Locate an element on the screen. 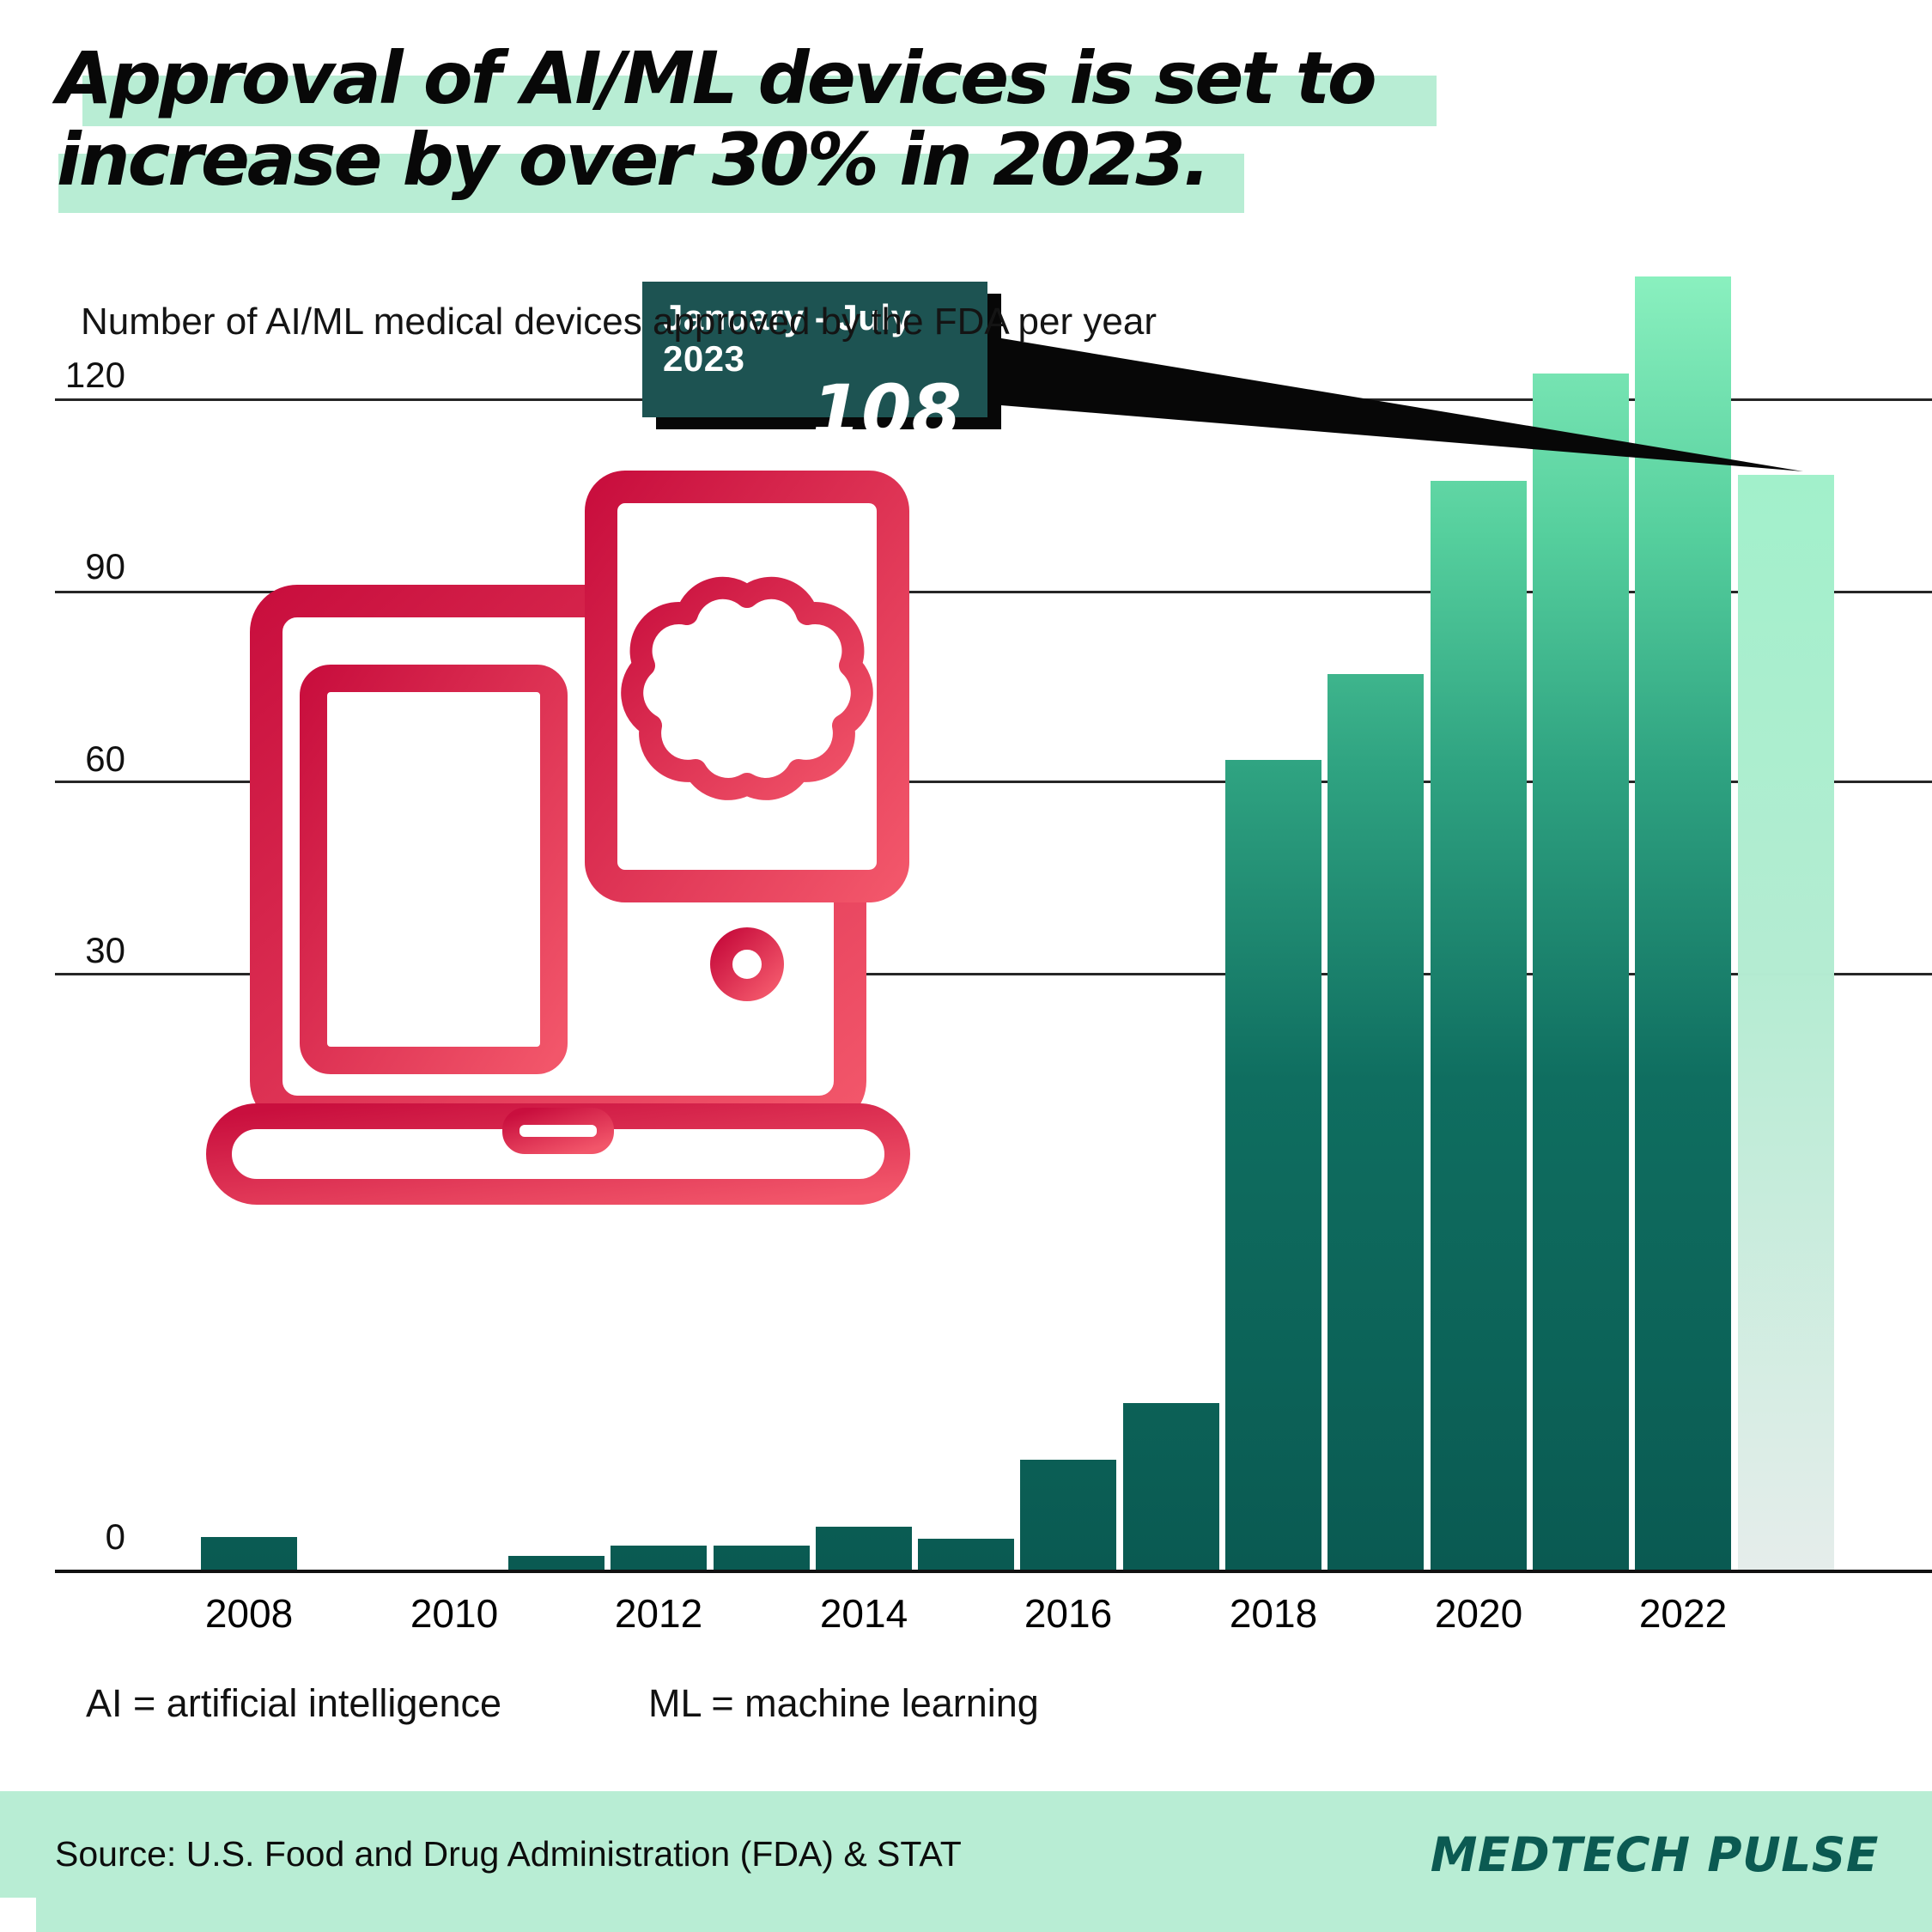 The width and height of the screenshot is (1932, 1932). footer-bar is located at coordinates (966, 1862).